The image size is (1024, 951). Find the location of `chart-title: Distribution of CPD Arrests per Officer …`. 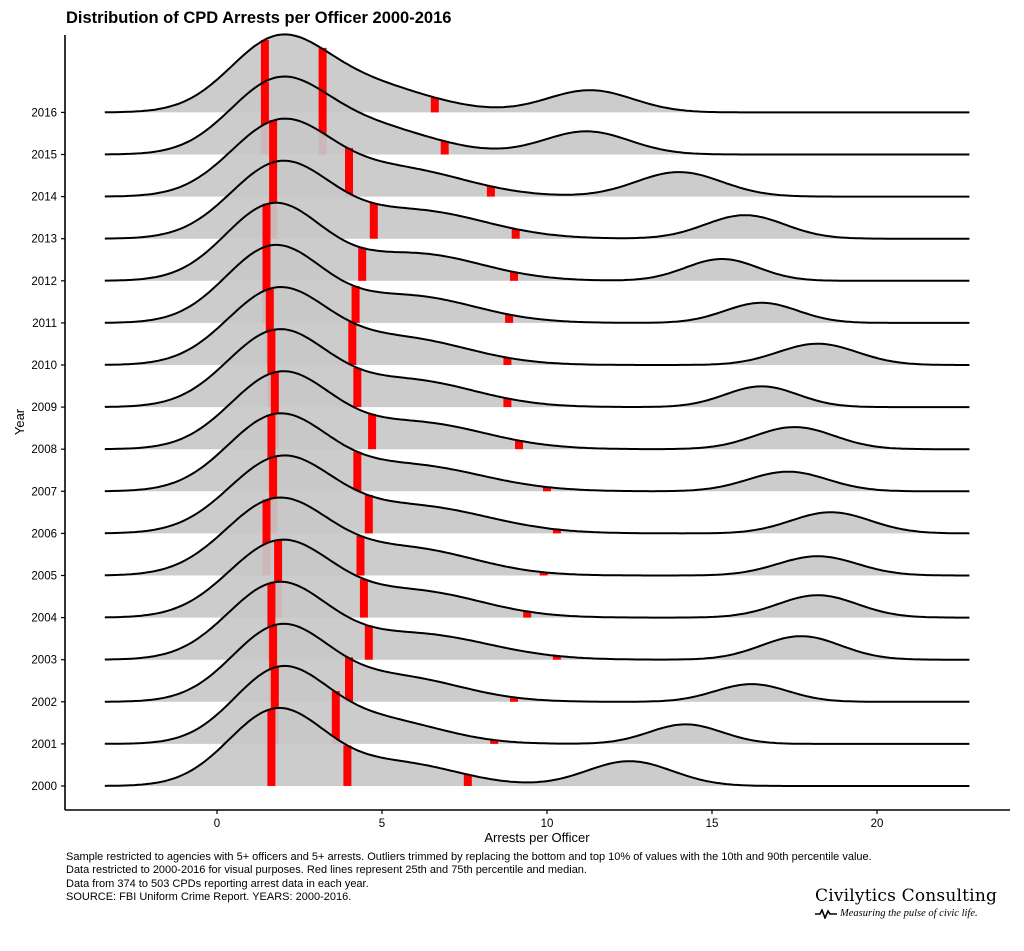

chart-title: Distribution of CPD Arrests per Officer … is located at coordinates (259, 18).